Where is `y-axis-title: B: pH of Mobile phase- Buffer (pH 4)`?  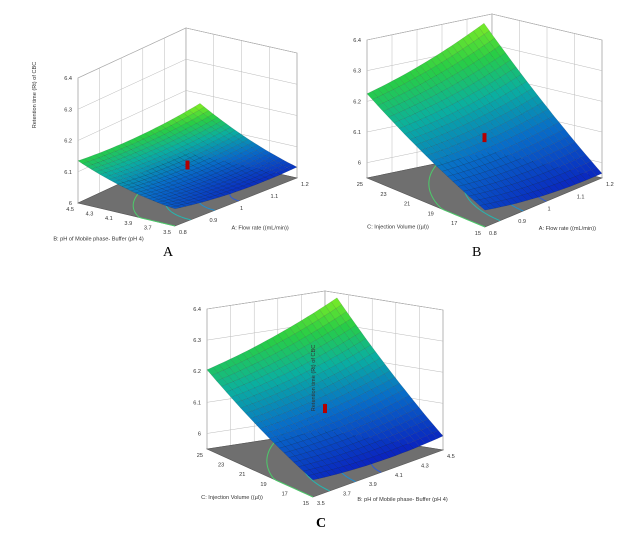 y-axis-title: B: pH of Mobile phase- Buffer (pH 4) is located at coordinates (98, 240).